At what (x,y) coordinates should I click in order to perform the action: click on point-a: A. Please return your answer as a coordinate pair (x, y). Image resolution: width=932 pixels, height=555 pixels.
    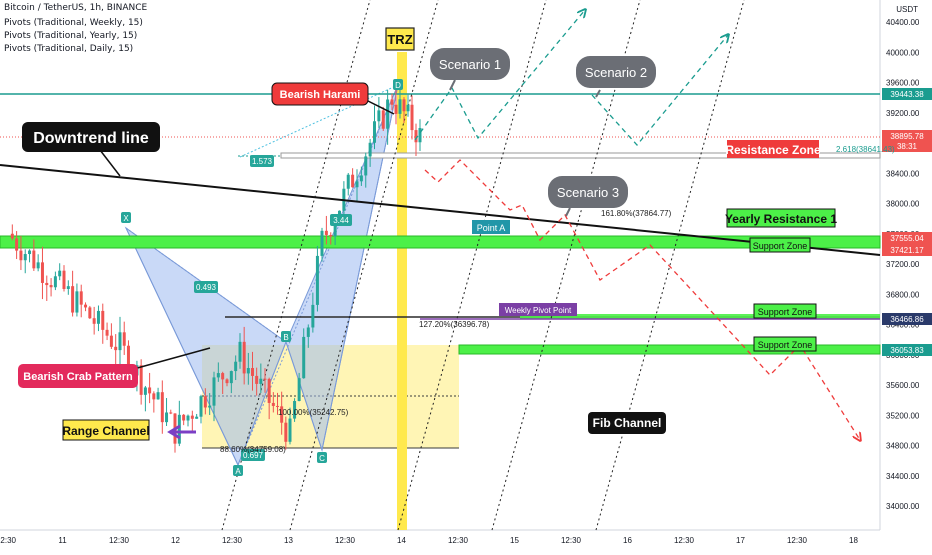
    Looking at the image, I should click on (238, 471).